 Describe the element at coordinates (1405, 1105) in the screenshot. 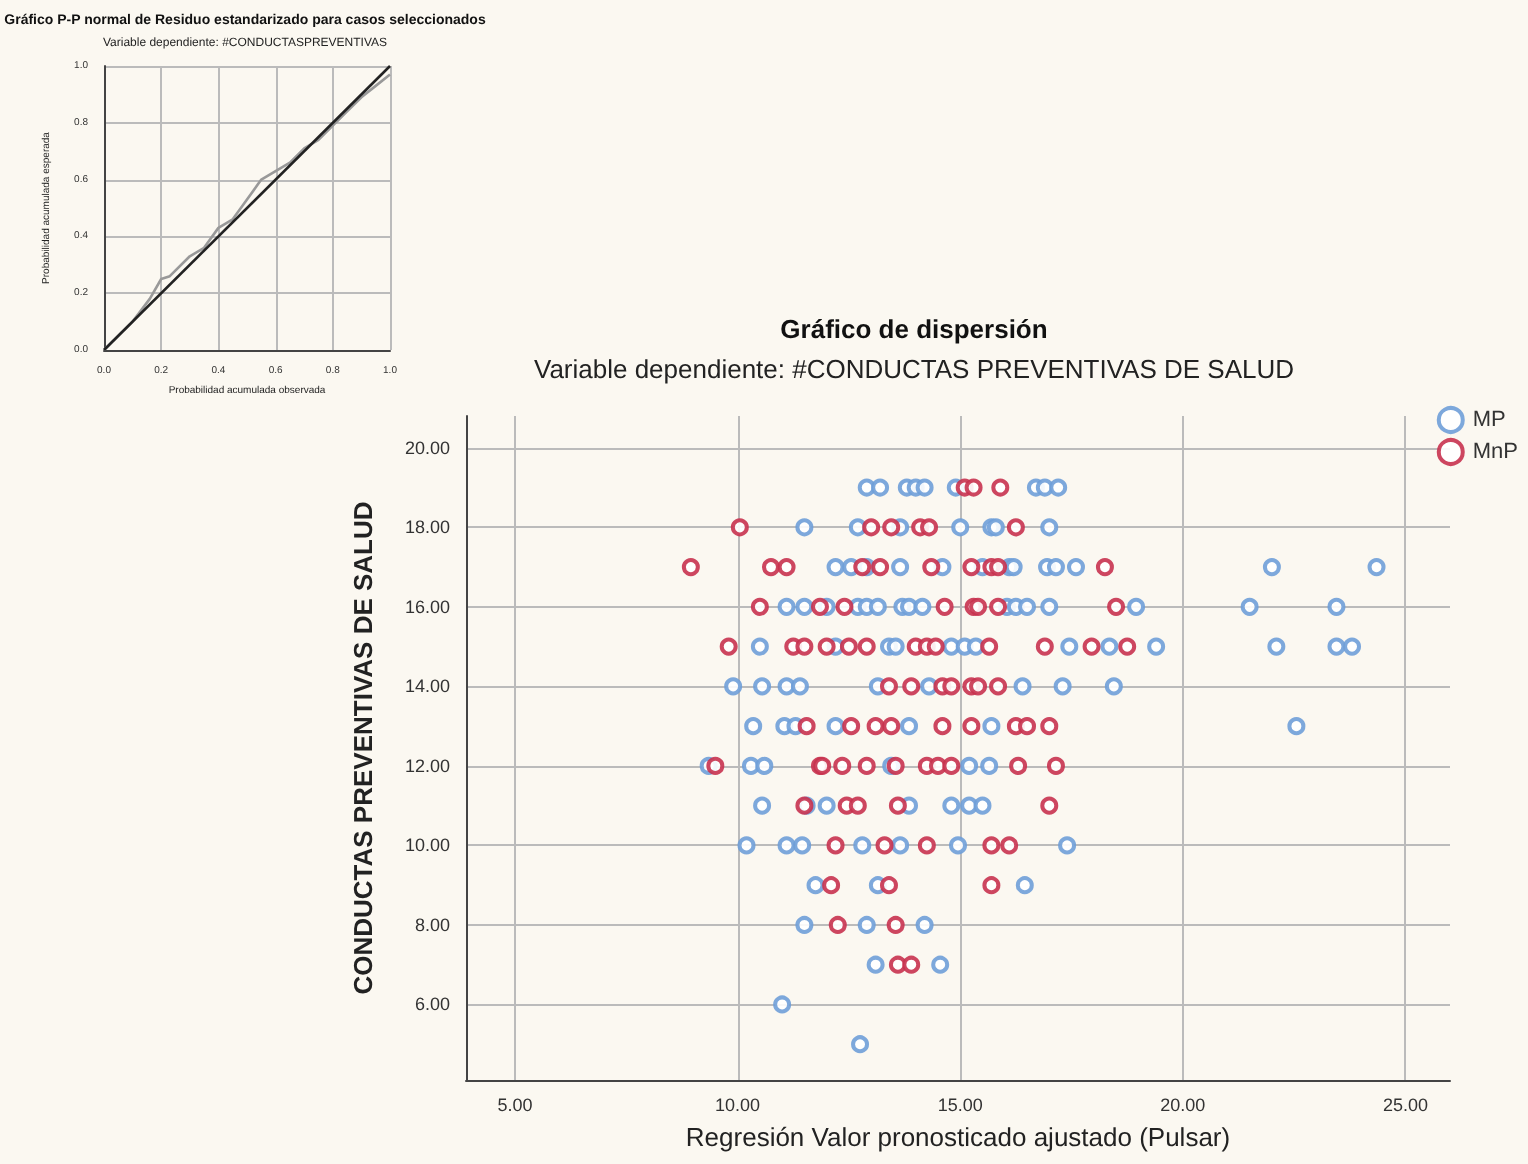

I see `x-tick-label: 25.00` at that location.